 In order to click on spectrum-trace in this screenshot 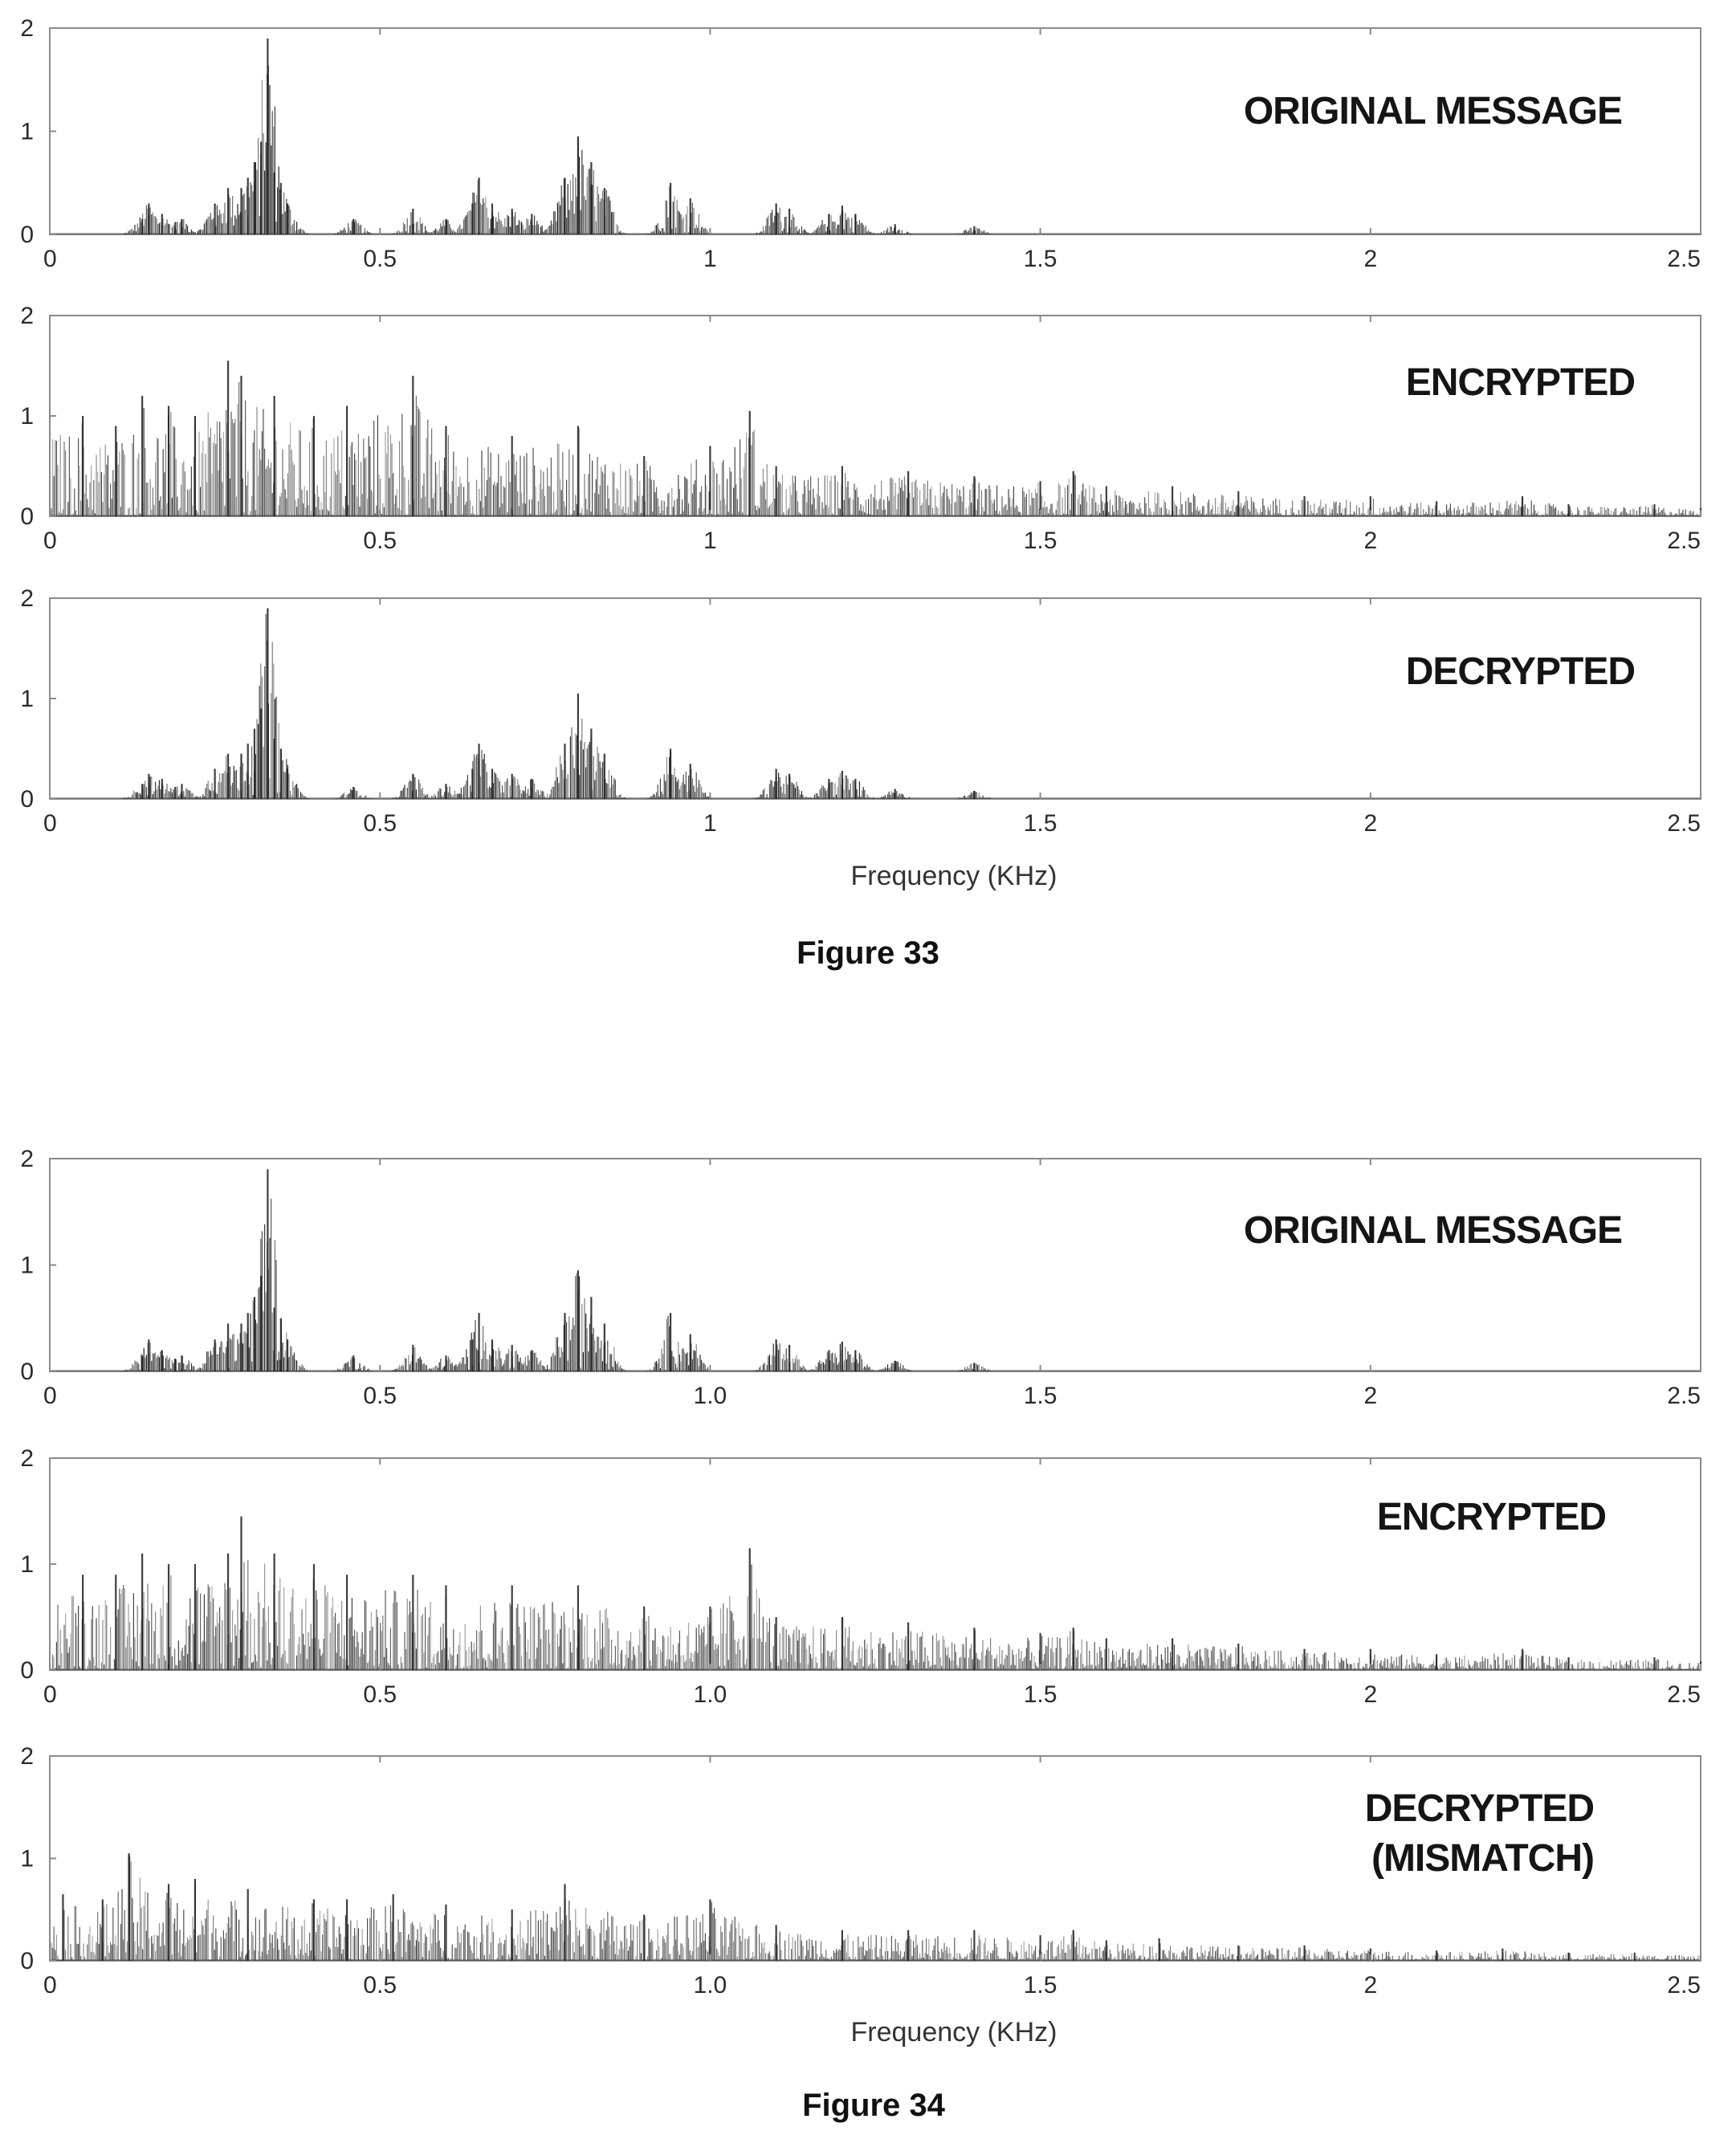, I will do `click(875, 1615)`.